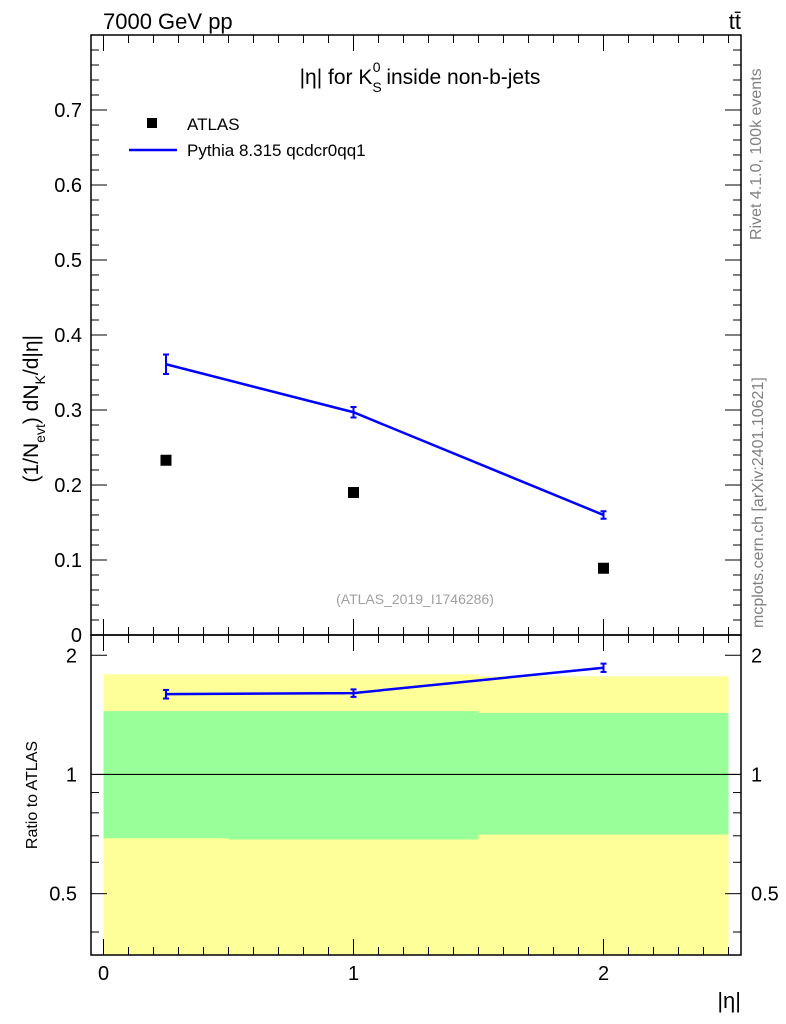  Describe the element at coordinates (68, 336) in the screenshot. I see `main-ytick-label: 0.4` at that location.